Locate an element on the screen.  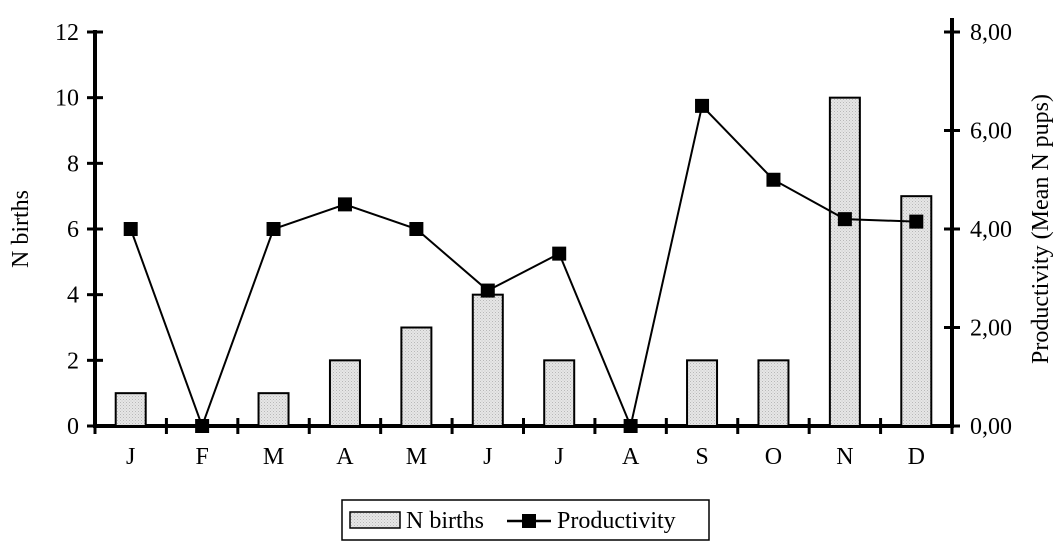
y-tick-label-left: 4 is located at coordinates (73, 296).